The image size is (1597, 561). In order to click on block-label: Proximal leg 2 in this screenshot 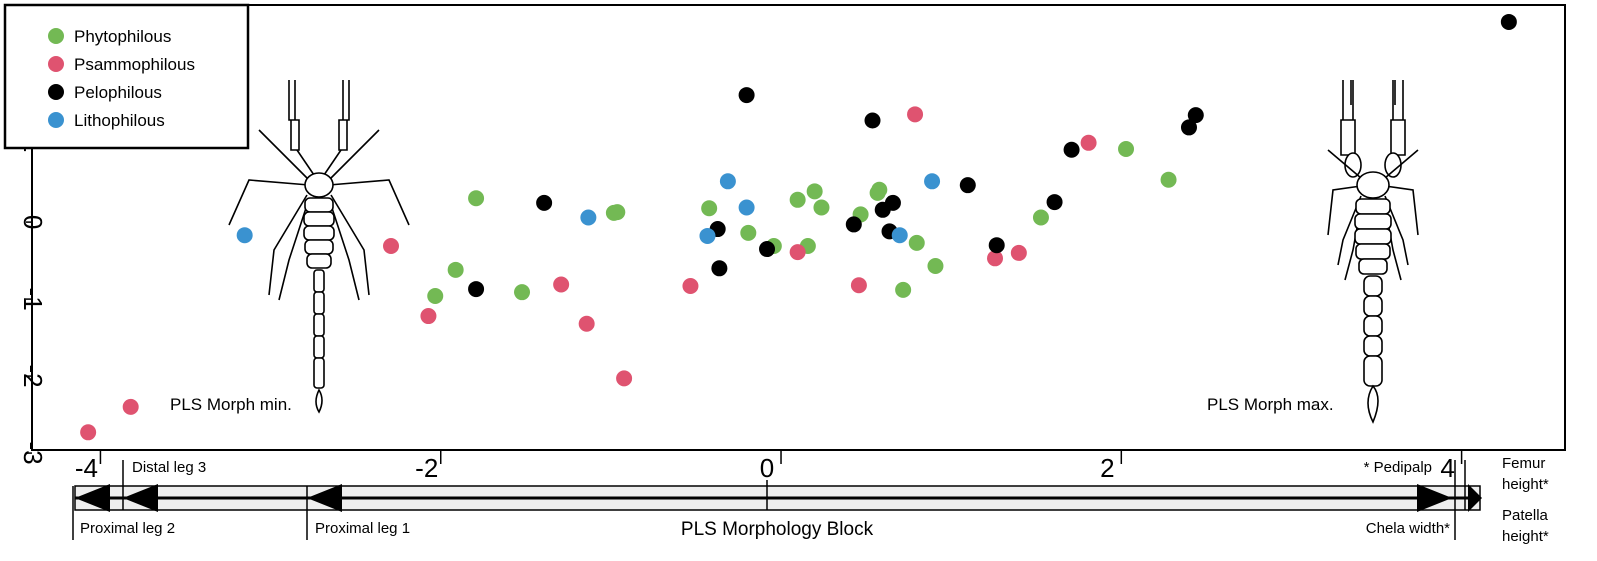, I will do `click(127, 528)`.